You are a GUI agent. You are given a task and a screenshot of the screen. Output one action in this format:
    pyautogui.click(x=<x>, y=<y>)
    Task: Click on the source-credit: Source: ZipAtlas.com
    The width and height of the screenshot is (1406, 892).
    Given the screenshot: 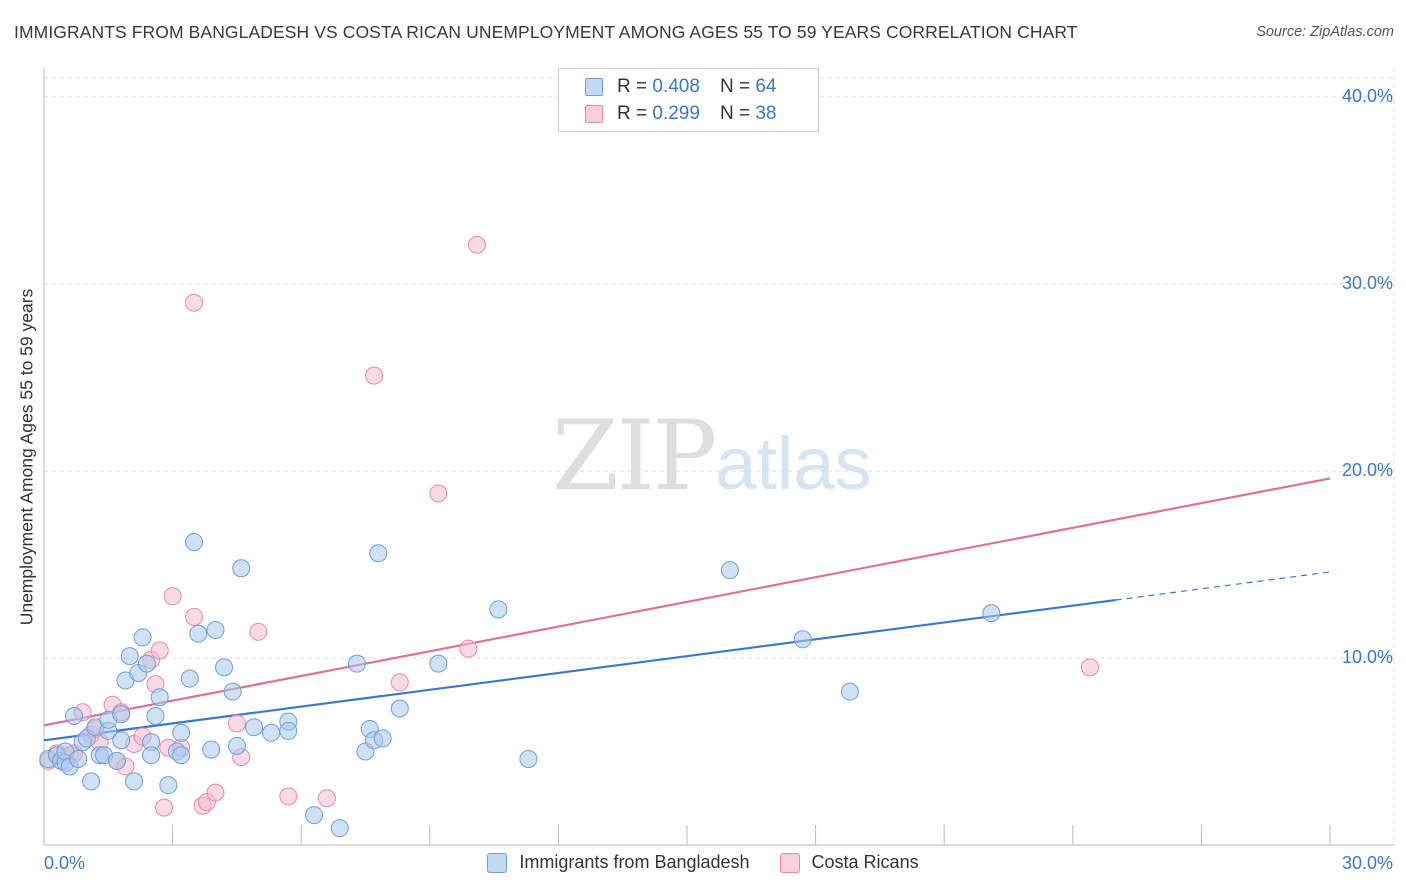 What is the action you would take?
    pyautogui.click(x=1325, y=32)
    